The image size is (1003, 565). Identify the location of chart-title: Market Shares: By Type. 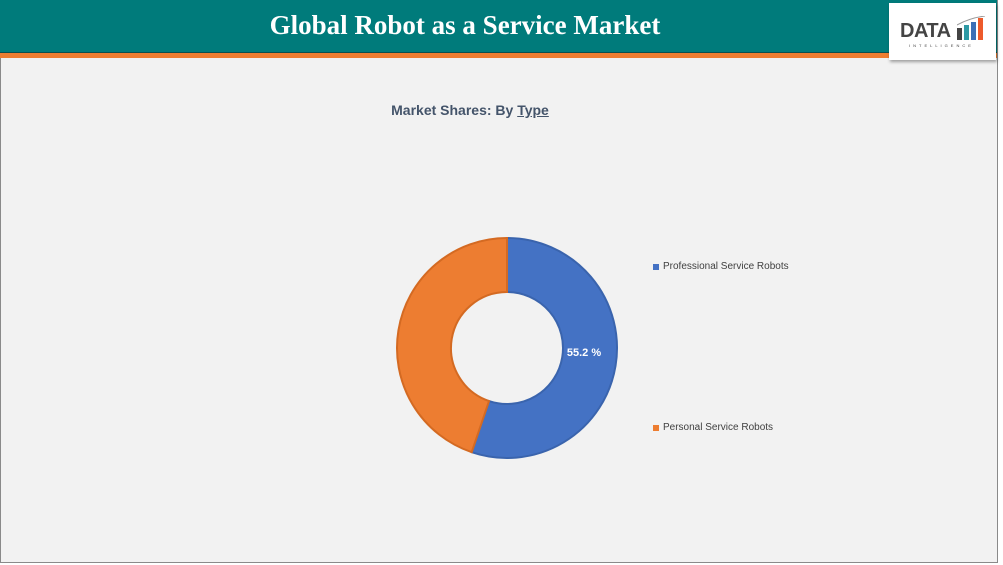
(470, 110).